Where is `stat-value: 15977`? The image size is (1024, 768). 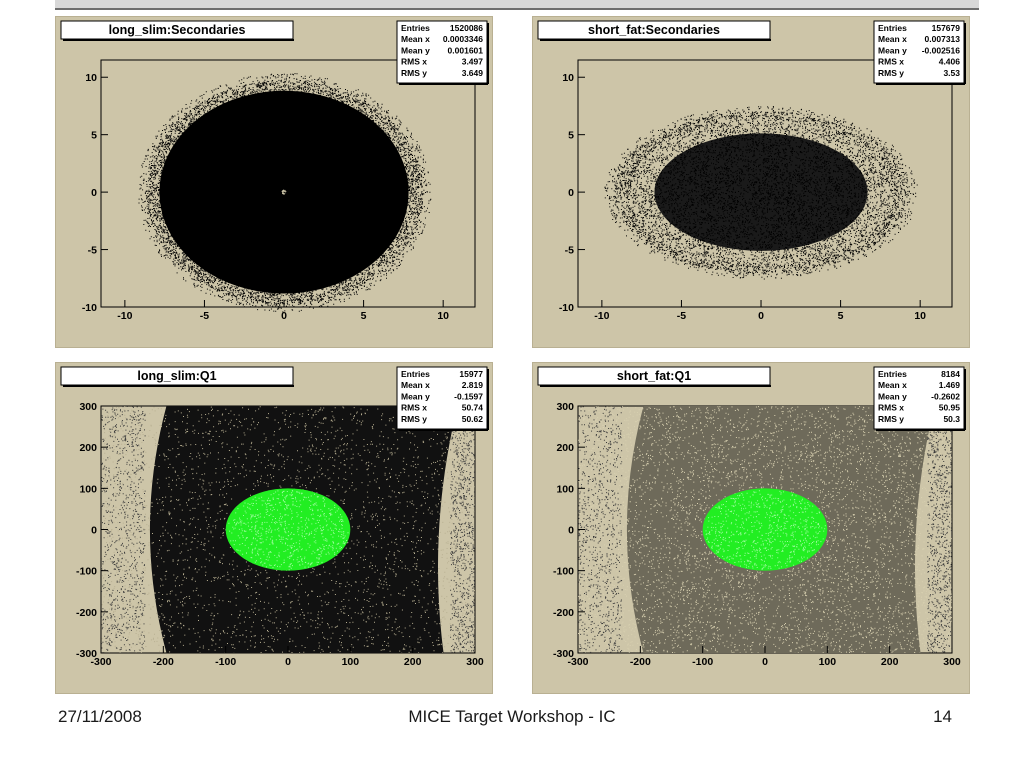 stat-value: 15977 is located at coordinates (471, 374).